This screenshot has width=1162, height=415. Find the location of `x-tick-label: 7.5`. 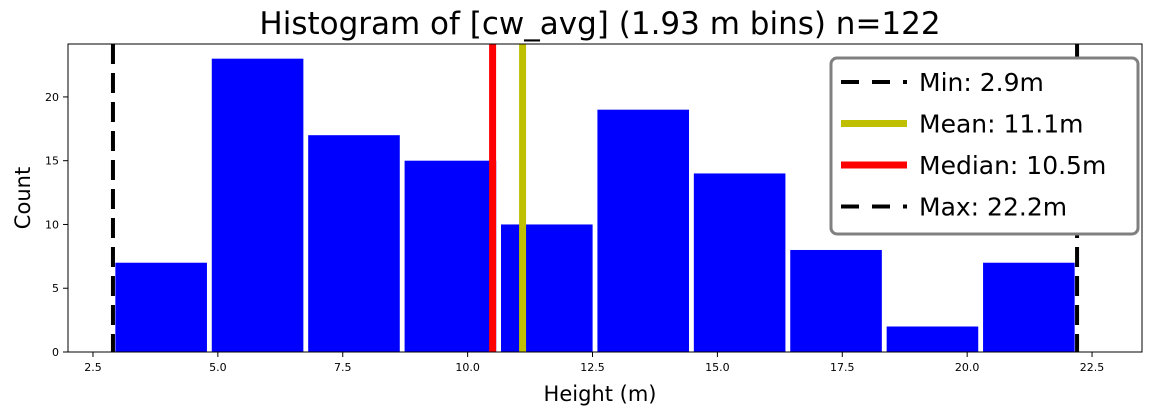

x-tick-label: 7.5 is located at coordinates (343, 367).